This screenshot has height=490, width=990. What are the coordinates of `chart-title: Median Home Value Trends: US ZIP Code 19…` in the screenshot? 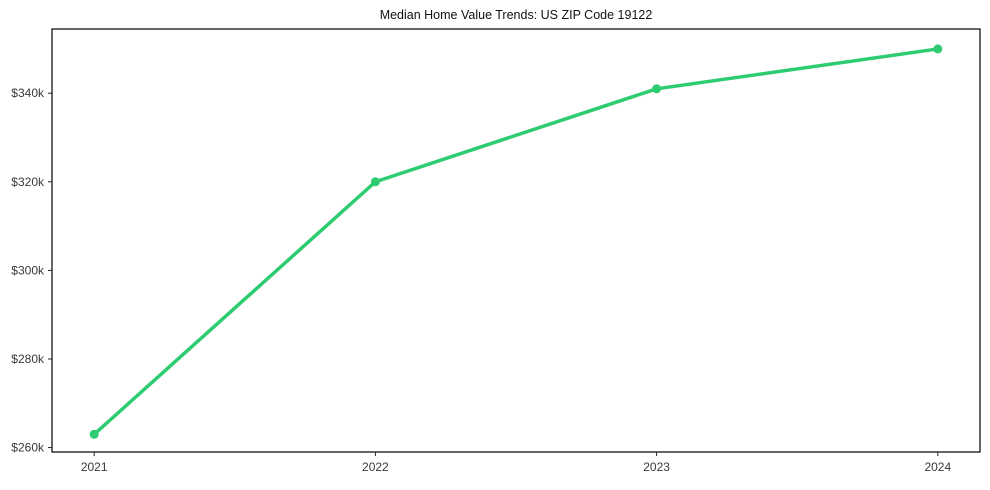 It's located at (516, 15).